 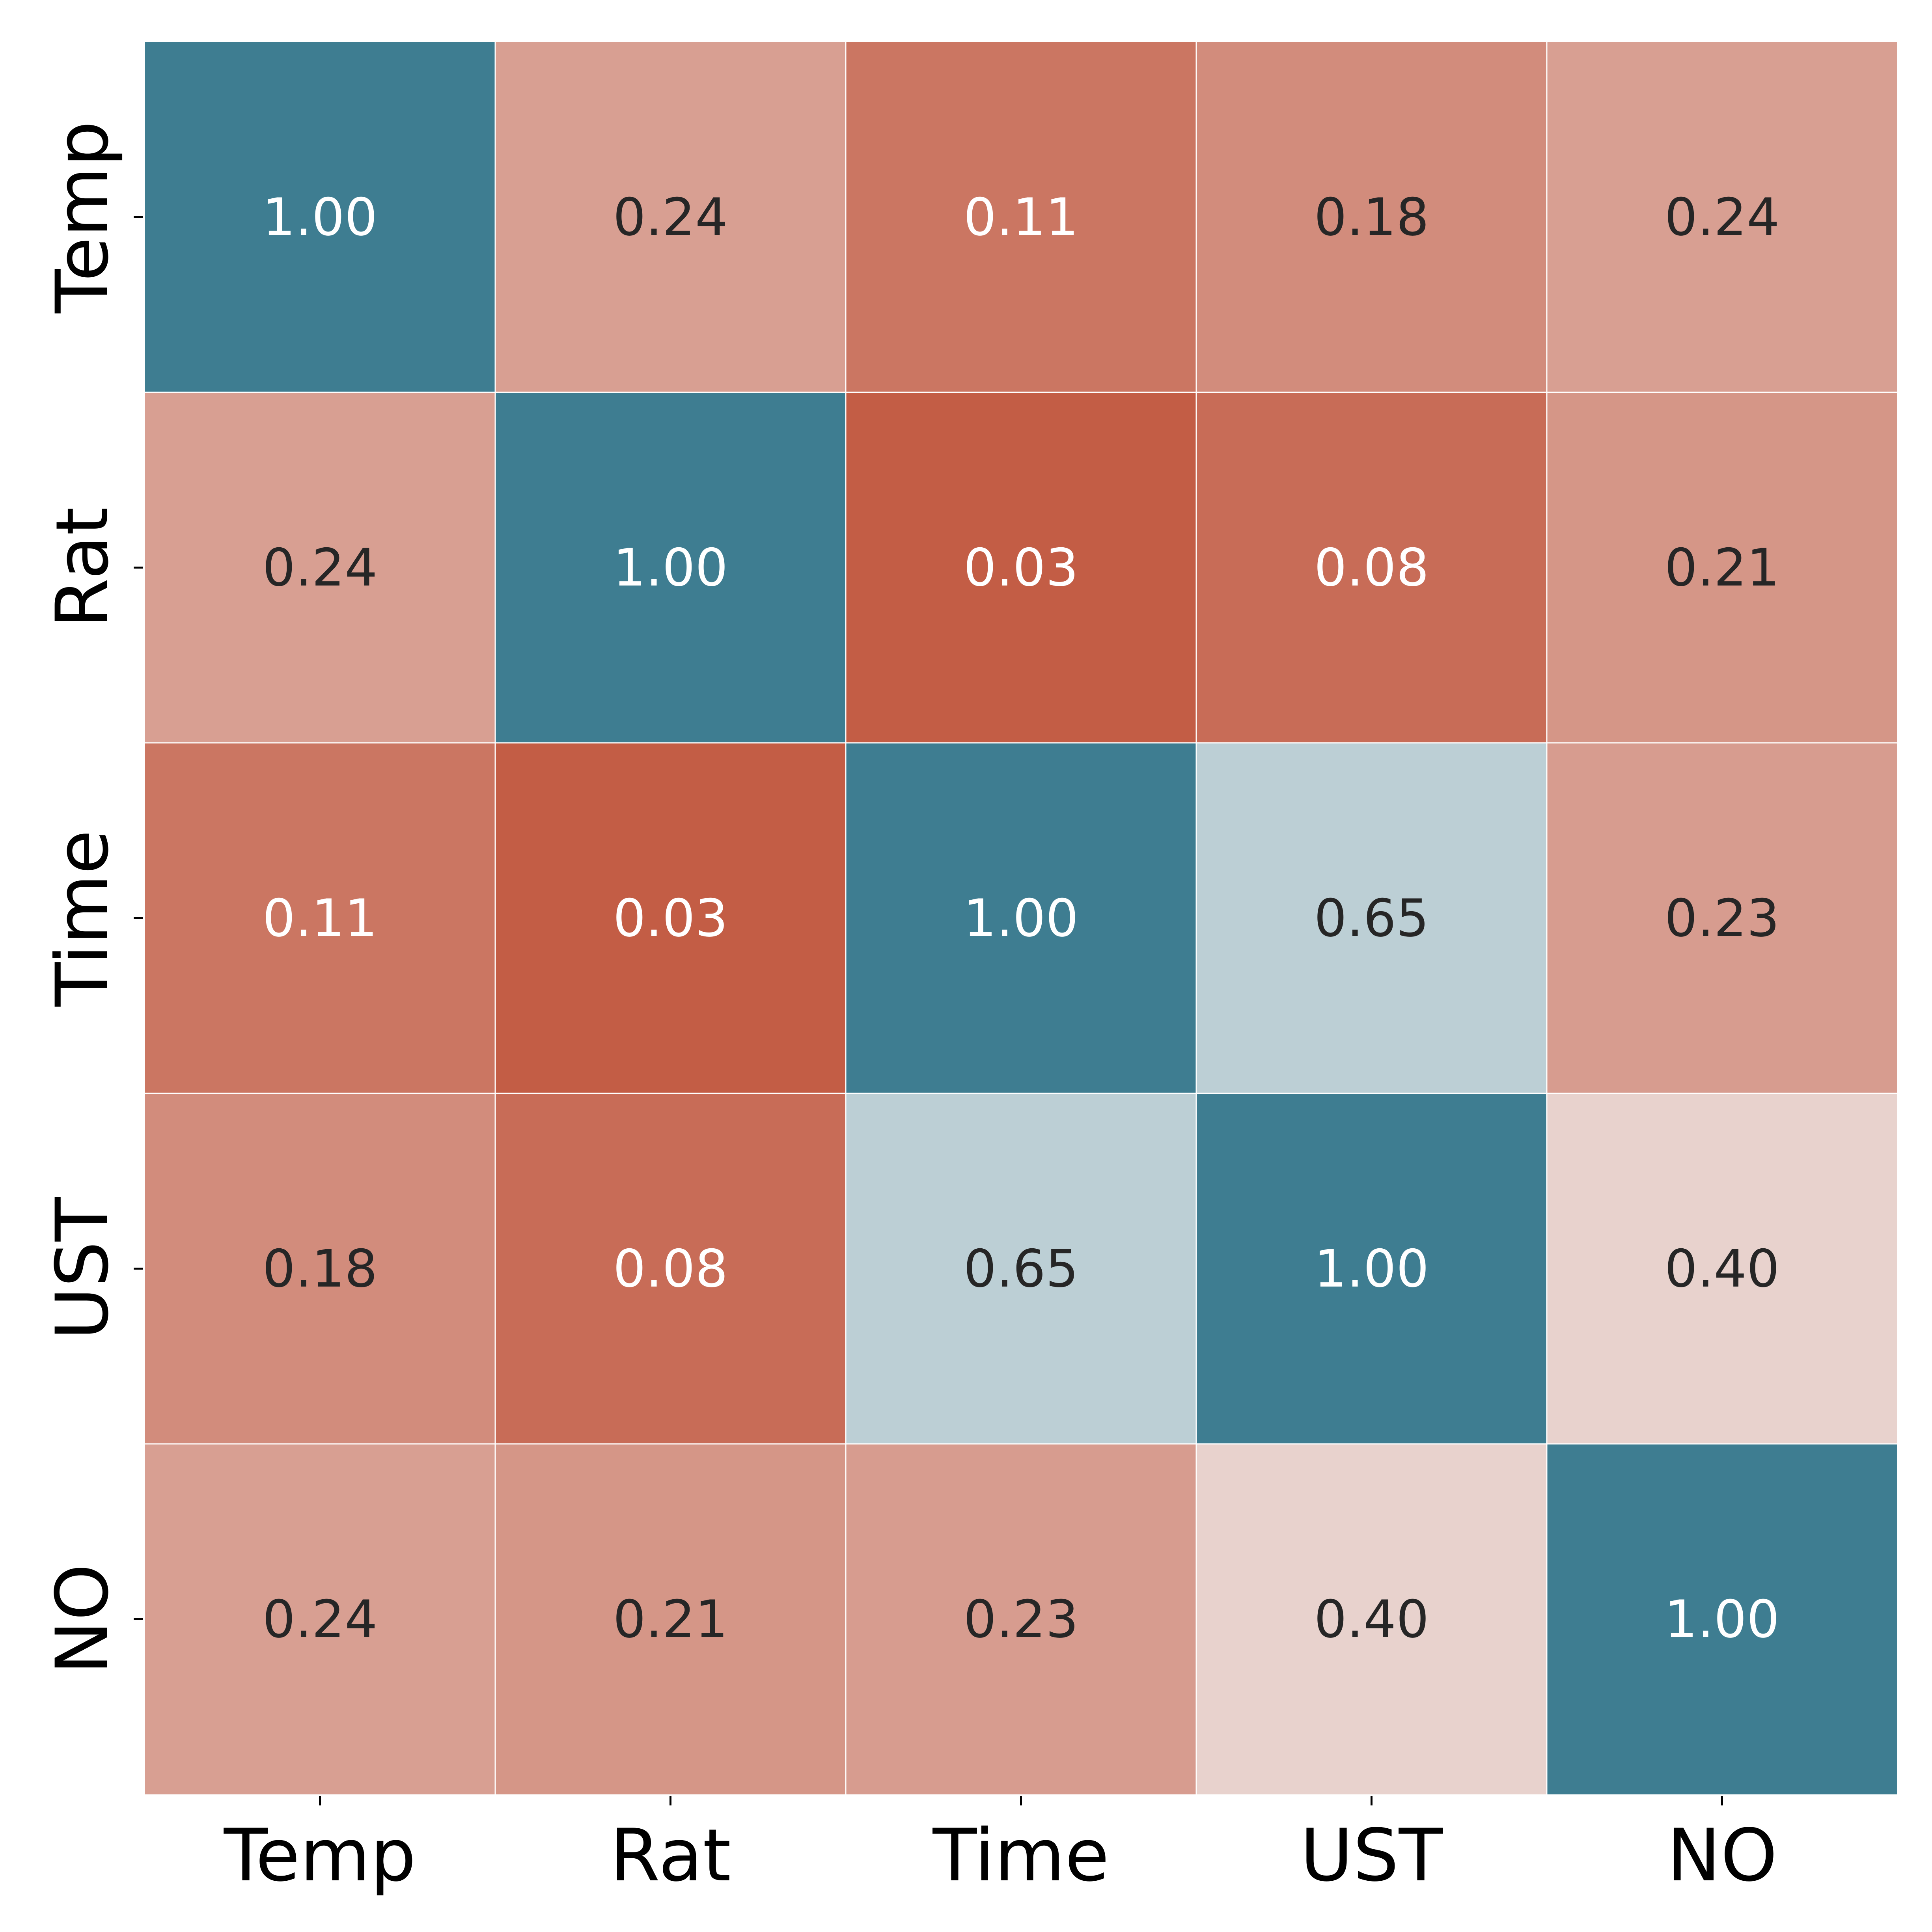 I want to click on heatmap-cell-time-ust, so click(x=1372, y=918).